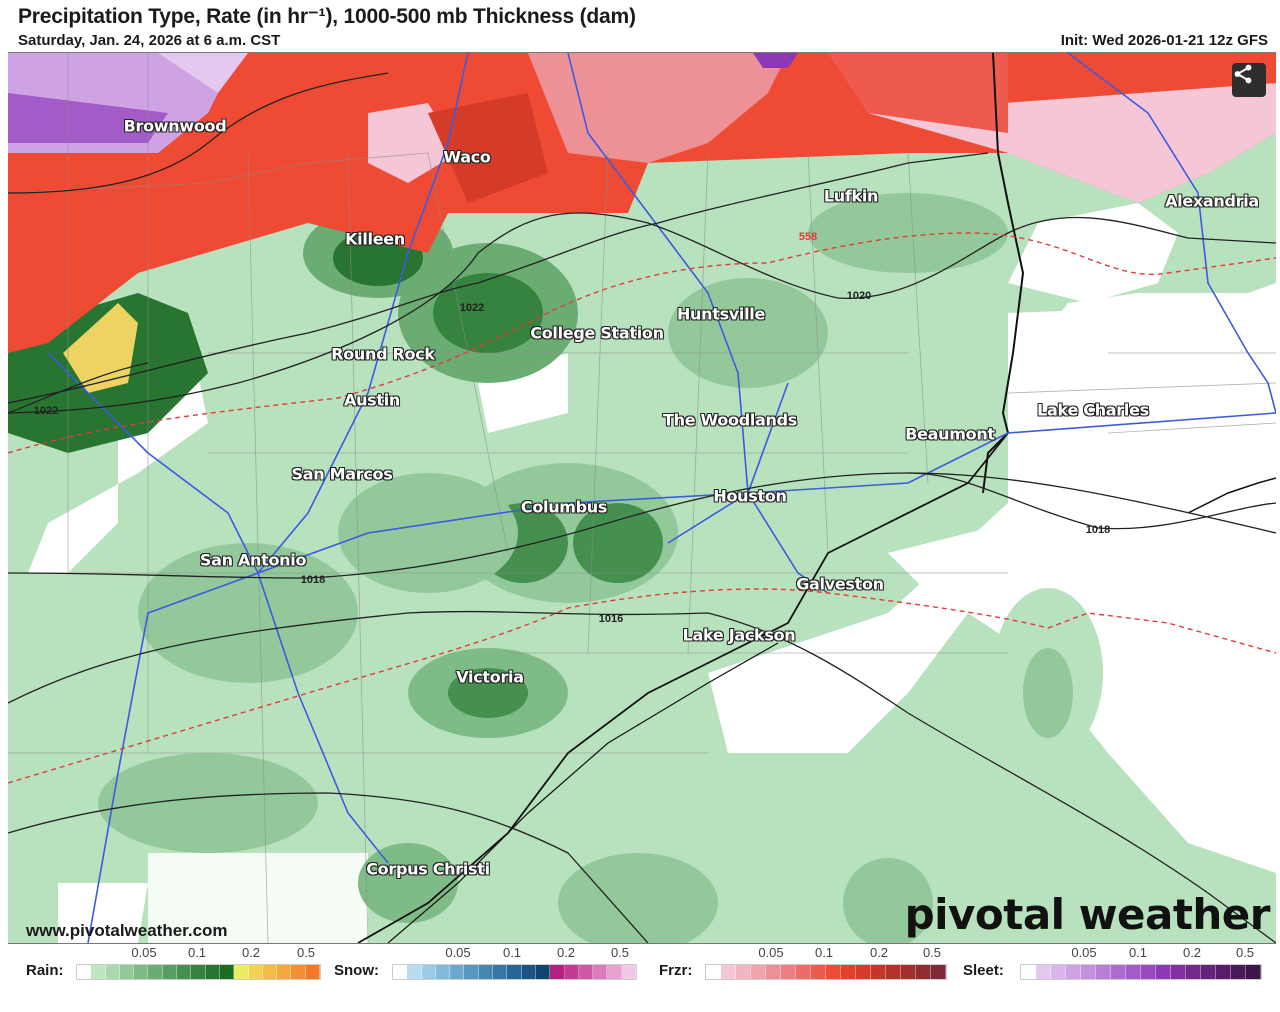  What do you see at coordinates (1243, 74) in the screenshot?
I see `share-icon` at bounding box center [1243, 74].